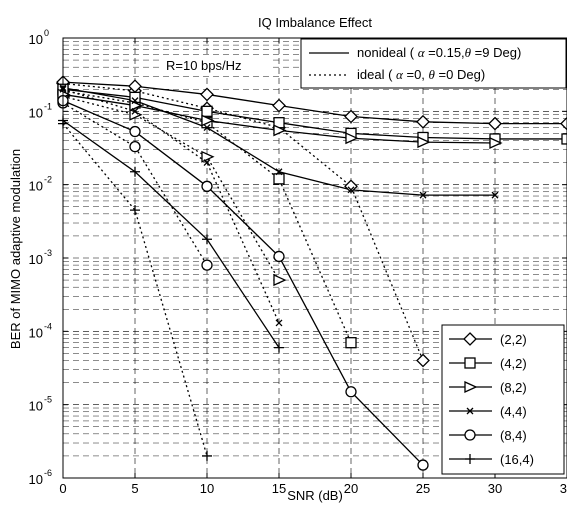 This screenshot has height=507, width=567. What do you see at coordinates (421, 74) in the screenshot?
I see `style-legend-label-ideal: ideal ( α =0, θ =0 Deg)` at bounding box center [421, 74].